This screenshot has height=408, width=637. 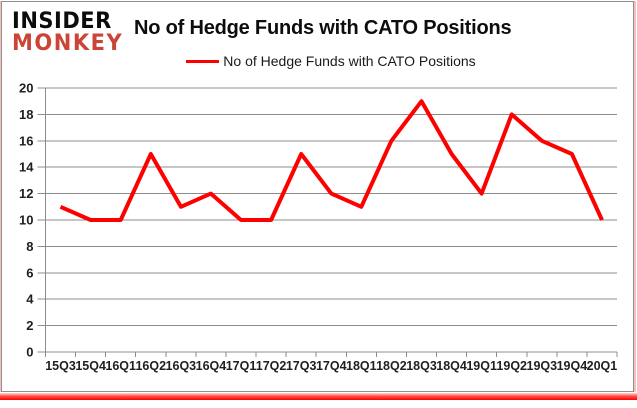 What do you see at coordinates (542, 366) in the screenshot?
I see `x-axis-tick-label: 19Q3` at bounding box center [542, 366].